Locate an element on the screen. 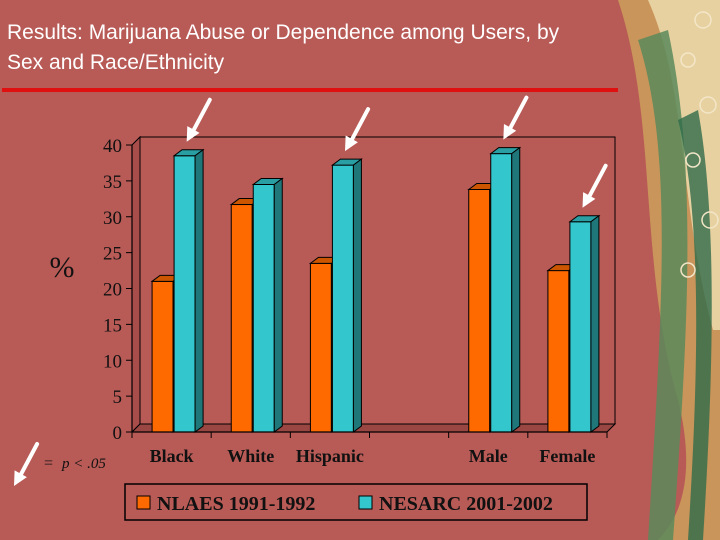 The width and height of the screenshot is (720, 540). plot-side-wall is located at coordinates (136, 284).